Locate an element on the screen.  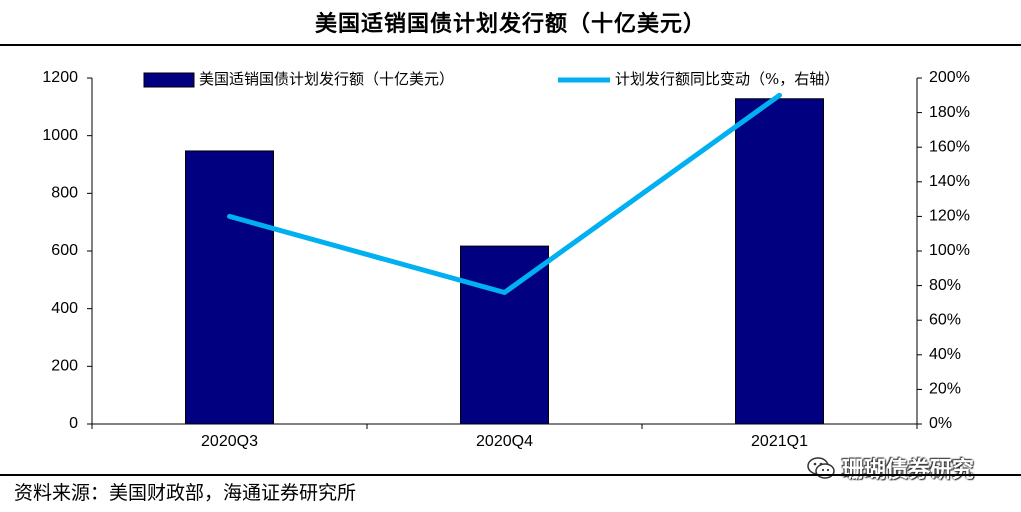
x-tick-label: 2020Q4 is located at coordinates (504, 441).